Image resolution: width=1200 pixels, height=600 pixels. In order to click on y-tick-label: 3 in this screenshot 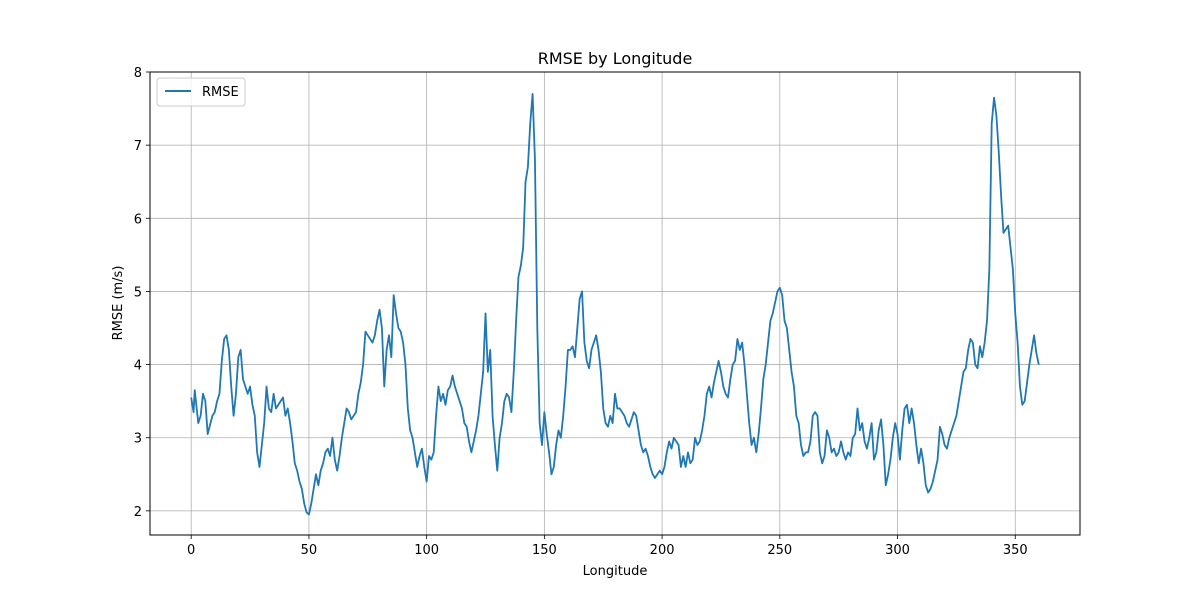, I will do `click(138, 439)`.